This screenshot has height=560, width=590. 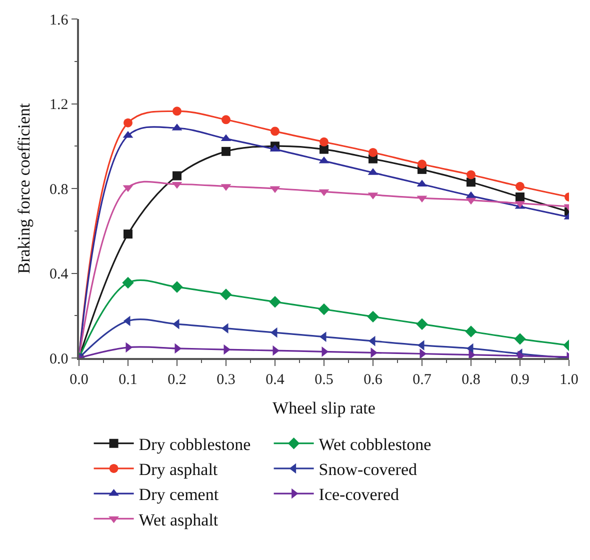 I want to click on x-tick-label: 0.3, so click(x=226, y=380).